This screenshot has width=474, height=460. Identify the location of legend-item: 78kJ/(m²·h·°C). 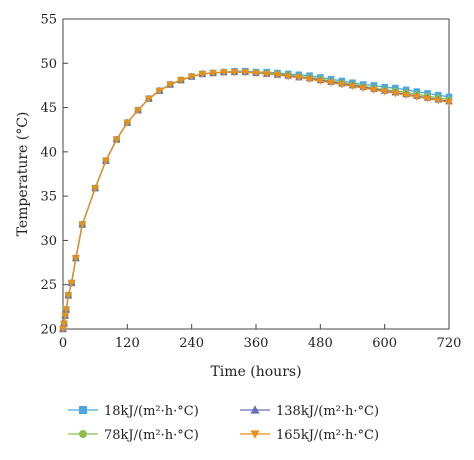
(133, 435).